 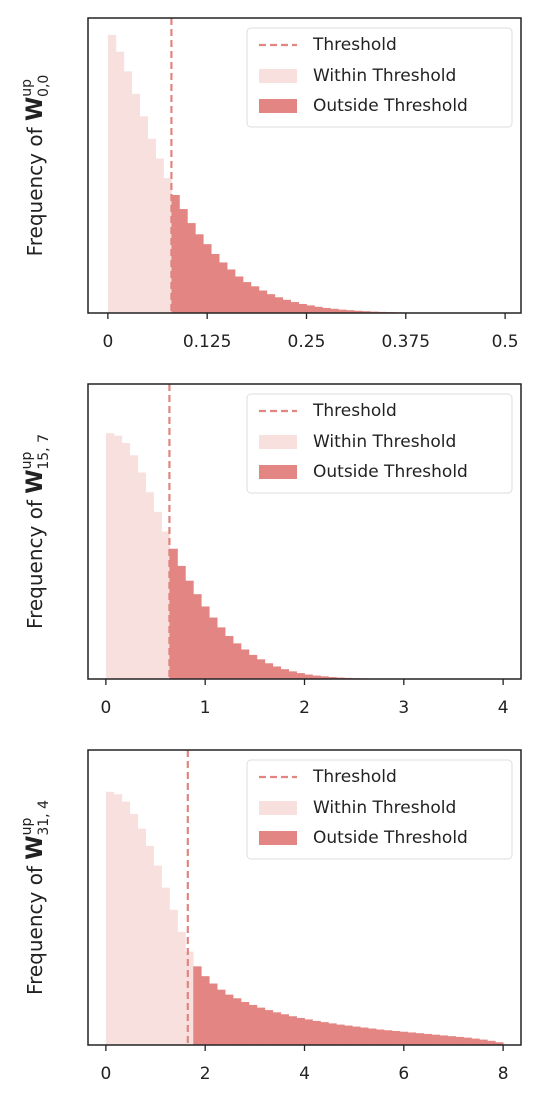 I want to click on y-axis-label: Frequency of Wup31, 4, so click(x=35, y=897).